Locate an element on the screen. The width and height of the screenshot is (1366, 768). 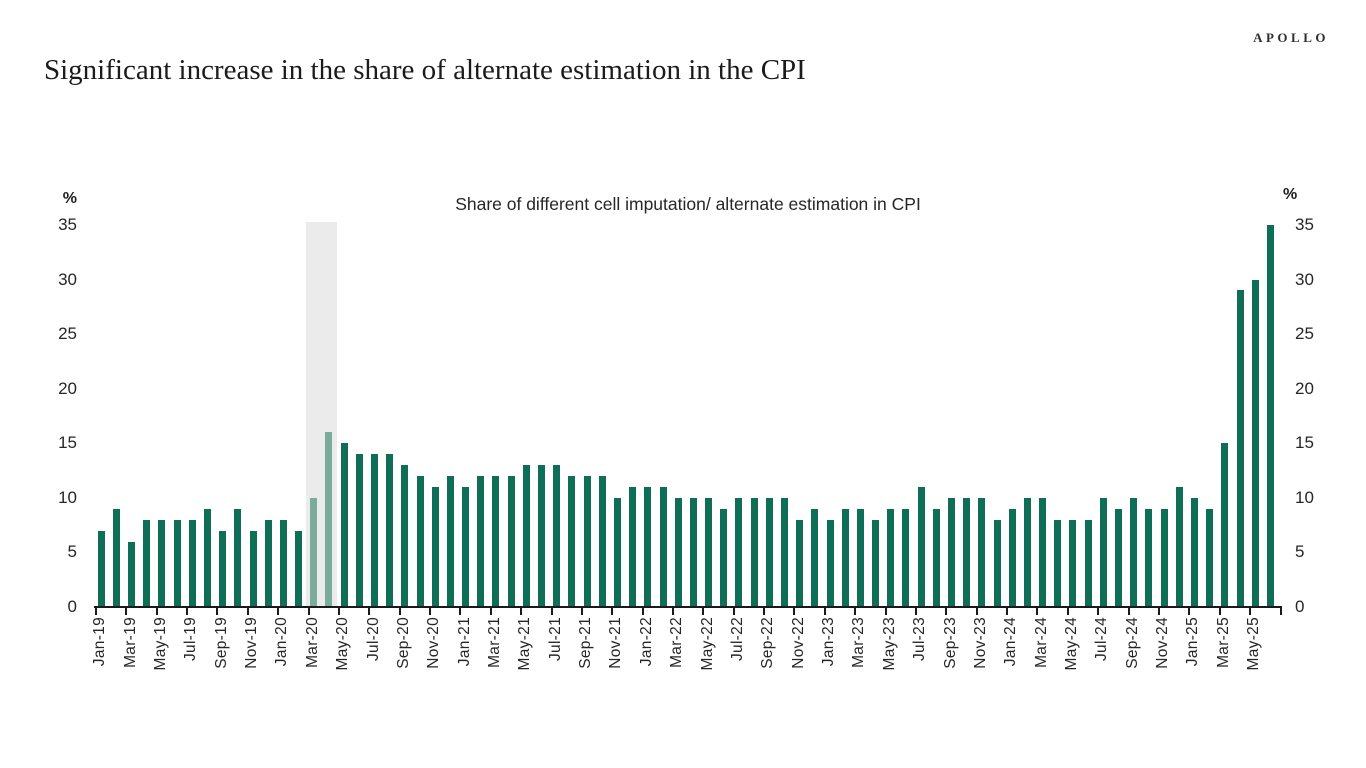
x-axis-label: Nov-20 is located at coordinates (434, 643).